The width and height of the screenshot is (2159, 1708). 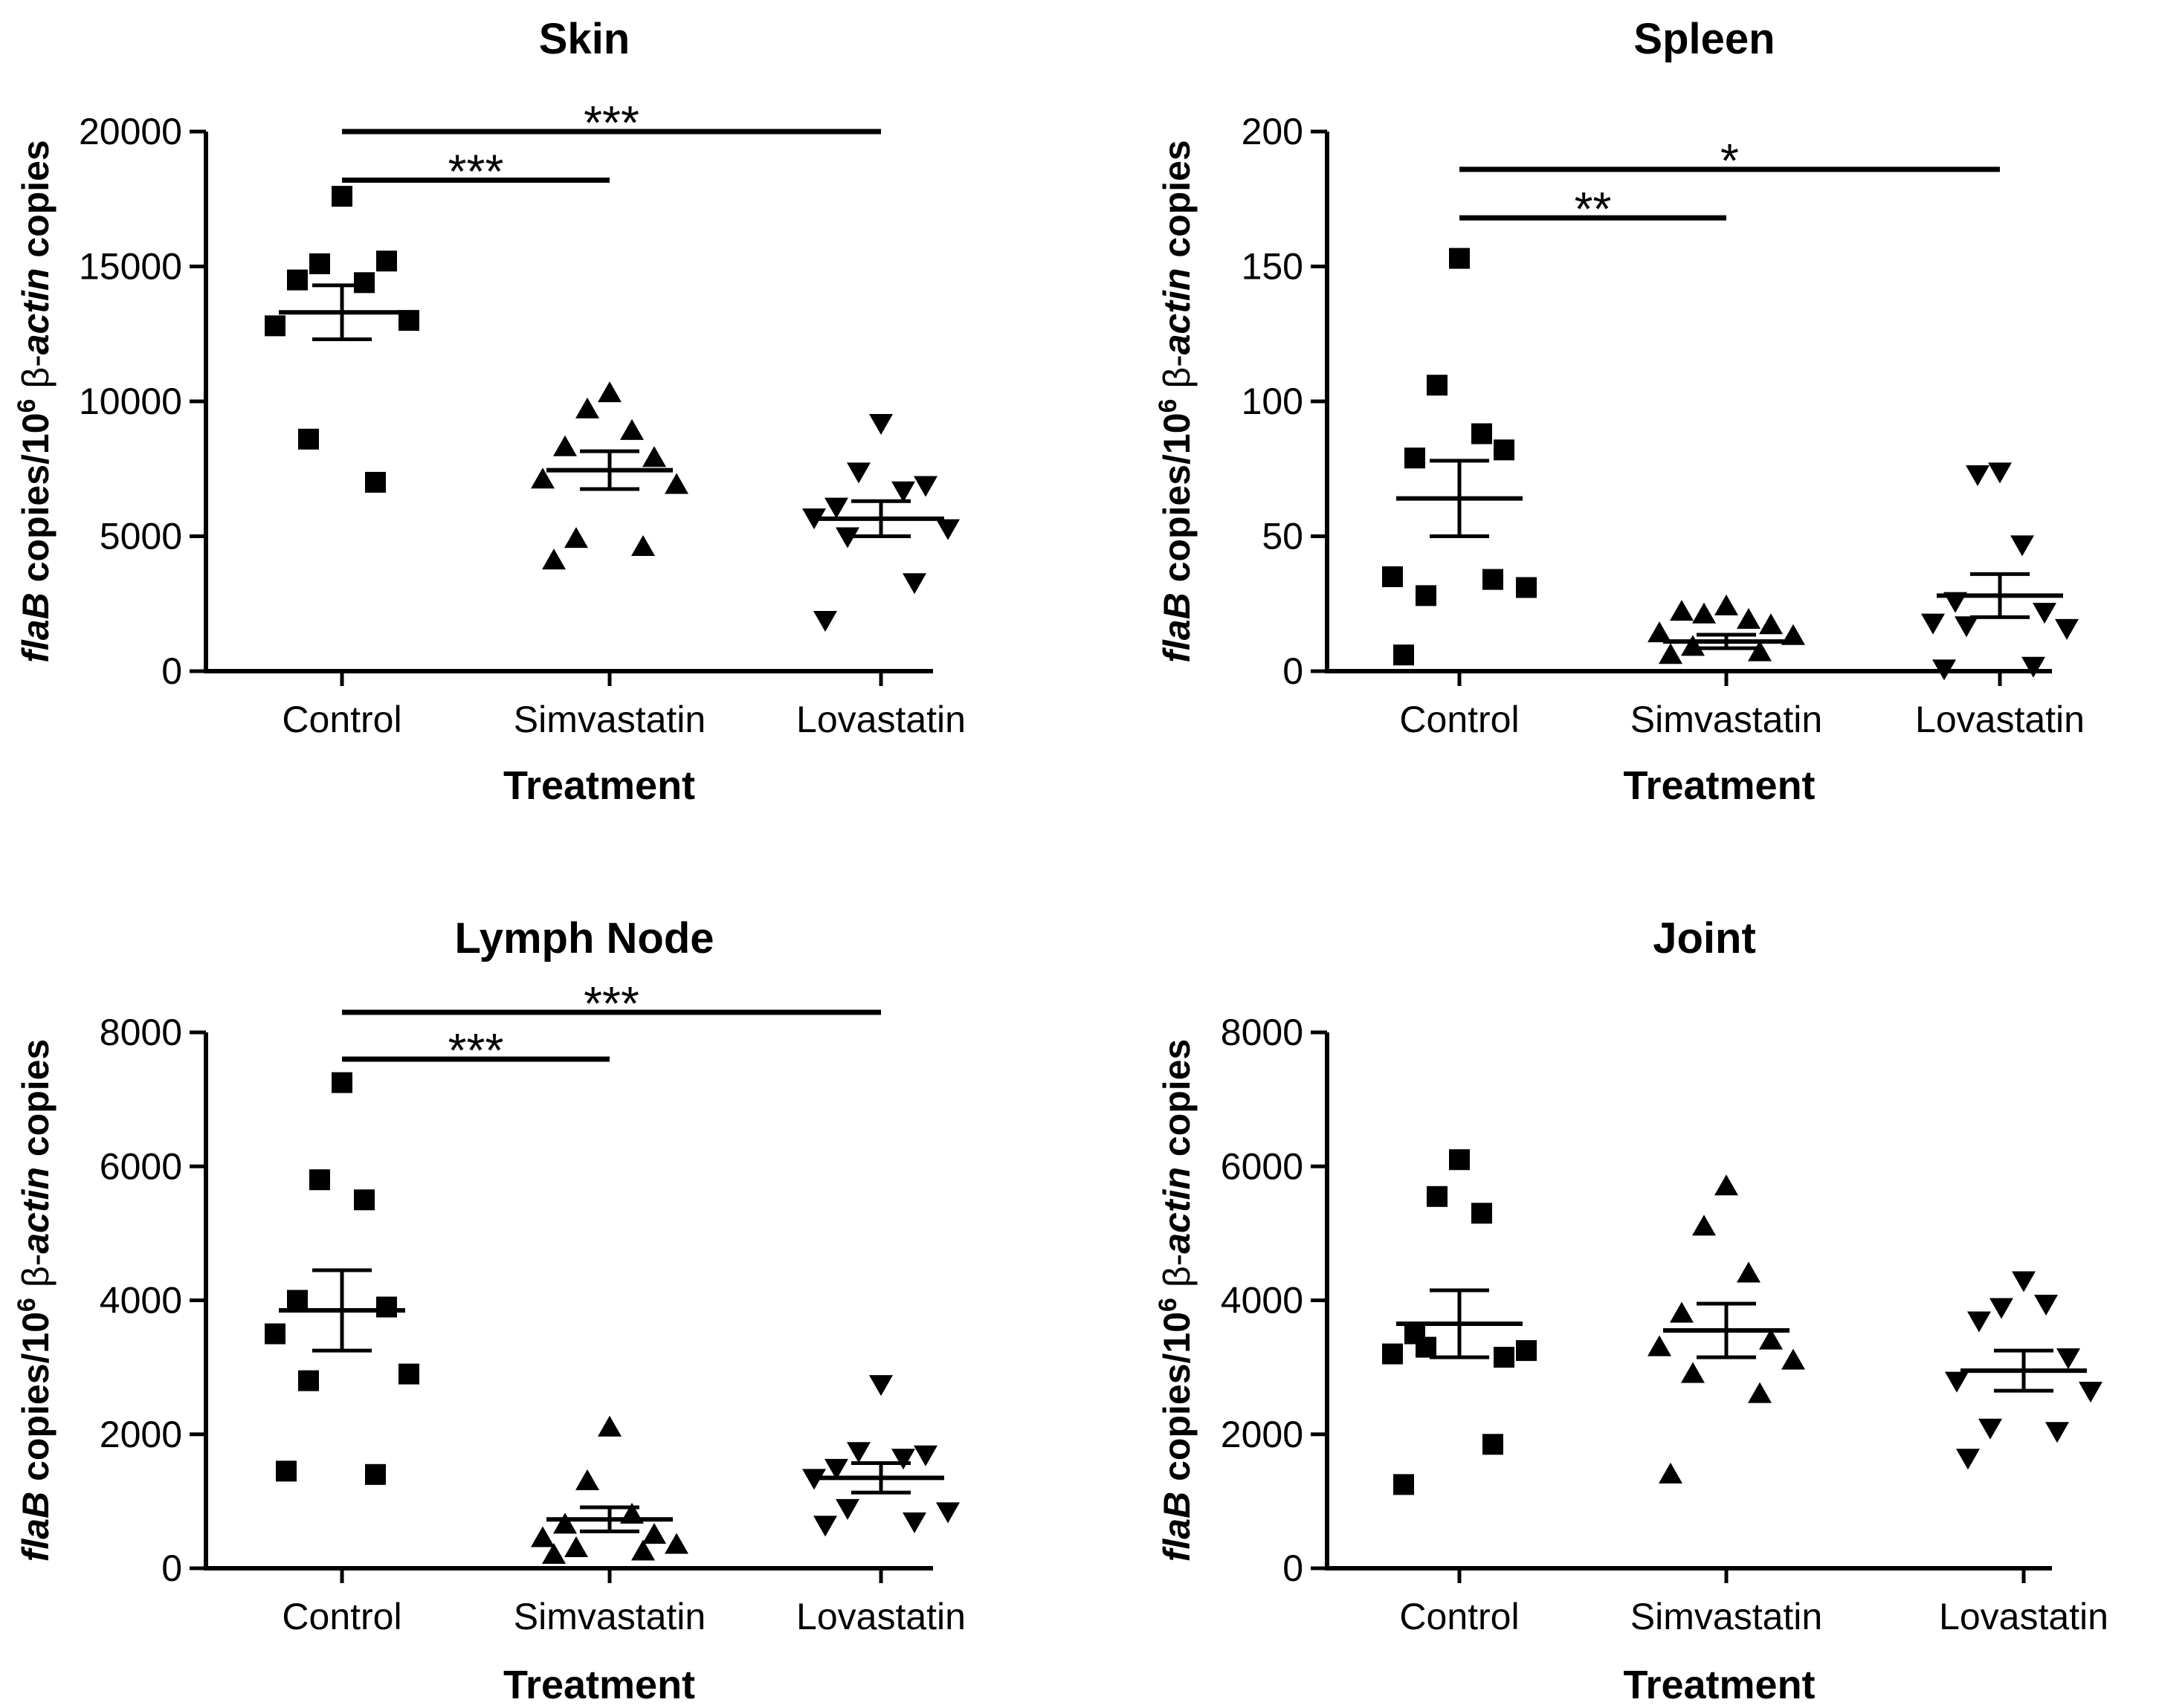 What do you see at coordinates (1262, 1434) in the screenshot?
I see `y-tick-label: 2000` at bounding box center [1262, 1434].